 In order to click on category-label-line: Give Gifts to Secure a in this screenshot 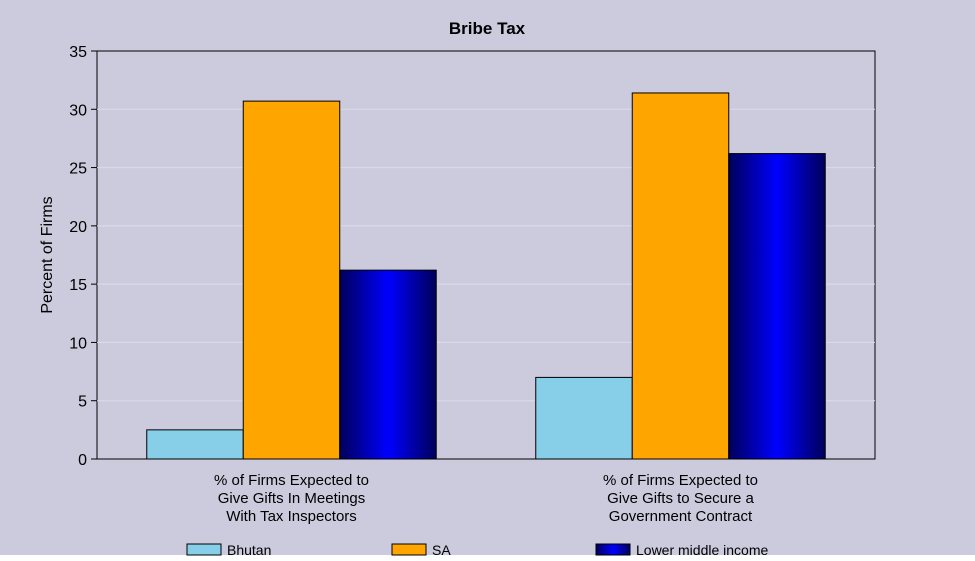, I will do `click(680, 498)`.